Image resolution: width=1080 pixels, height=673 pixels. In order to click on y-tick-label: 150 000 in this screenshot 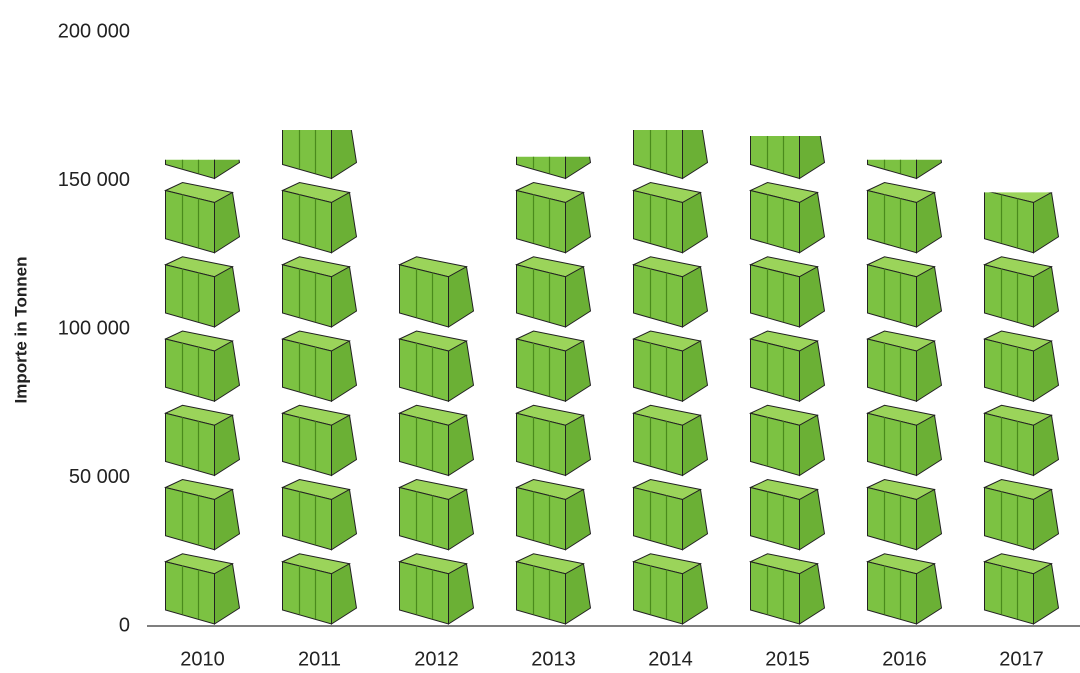, I will do `click(94, 180)`.